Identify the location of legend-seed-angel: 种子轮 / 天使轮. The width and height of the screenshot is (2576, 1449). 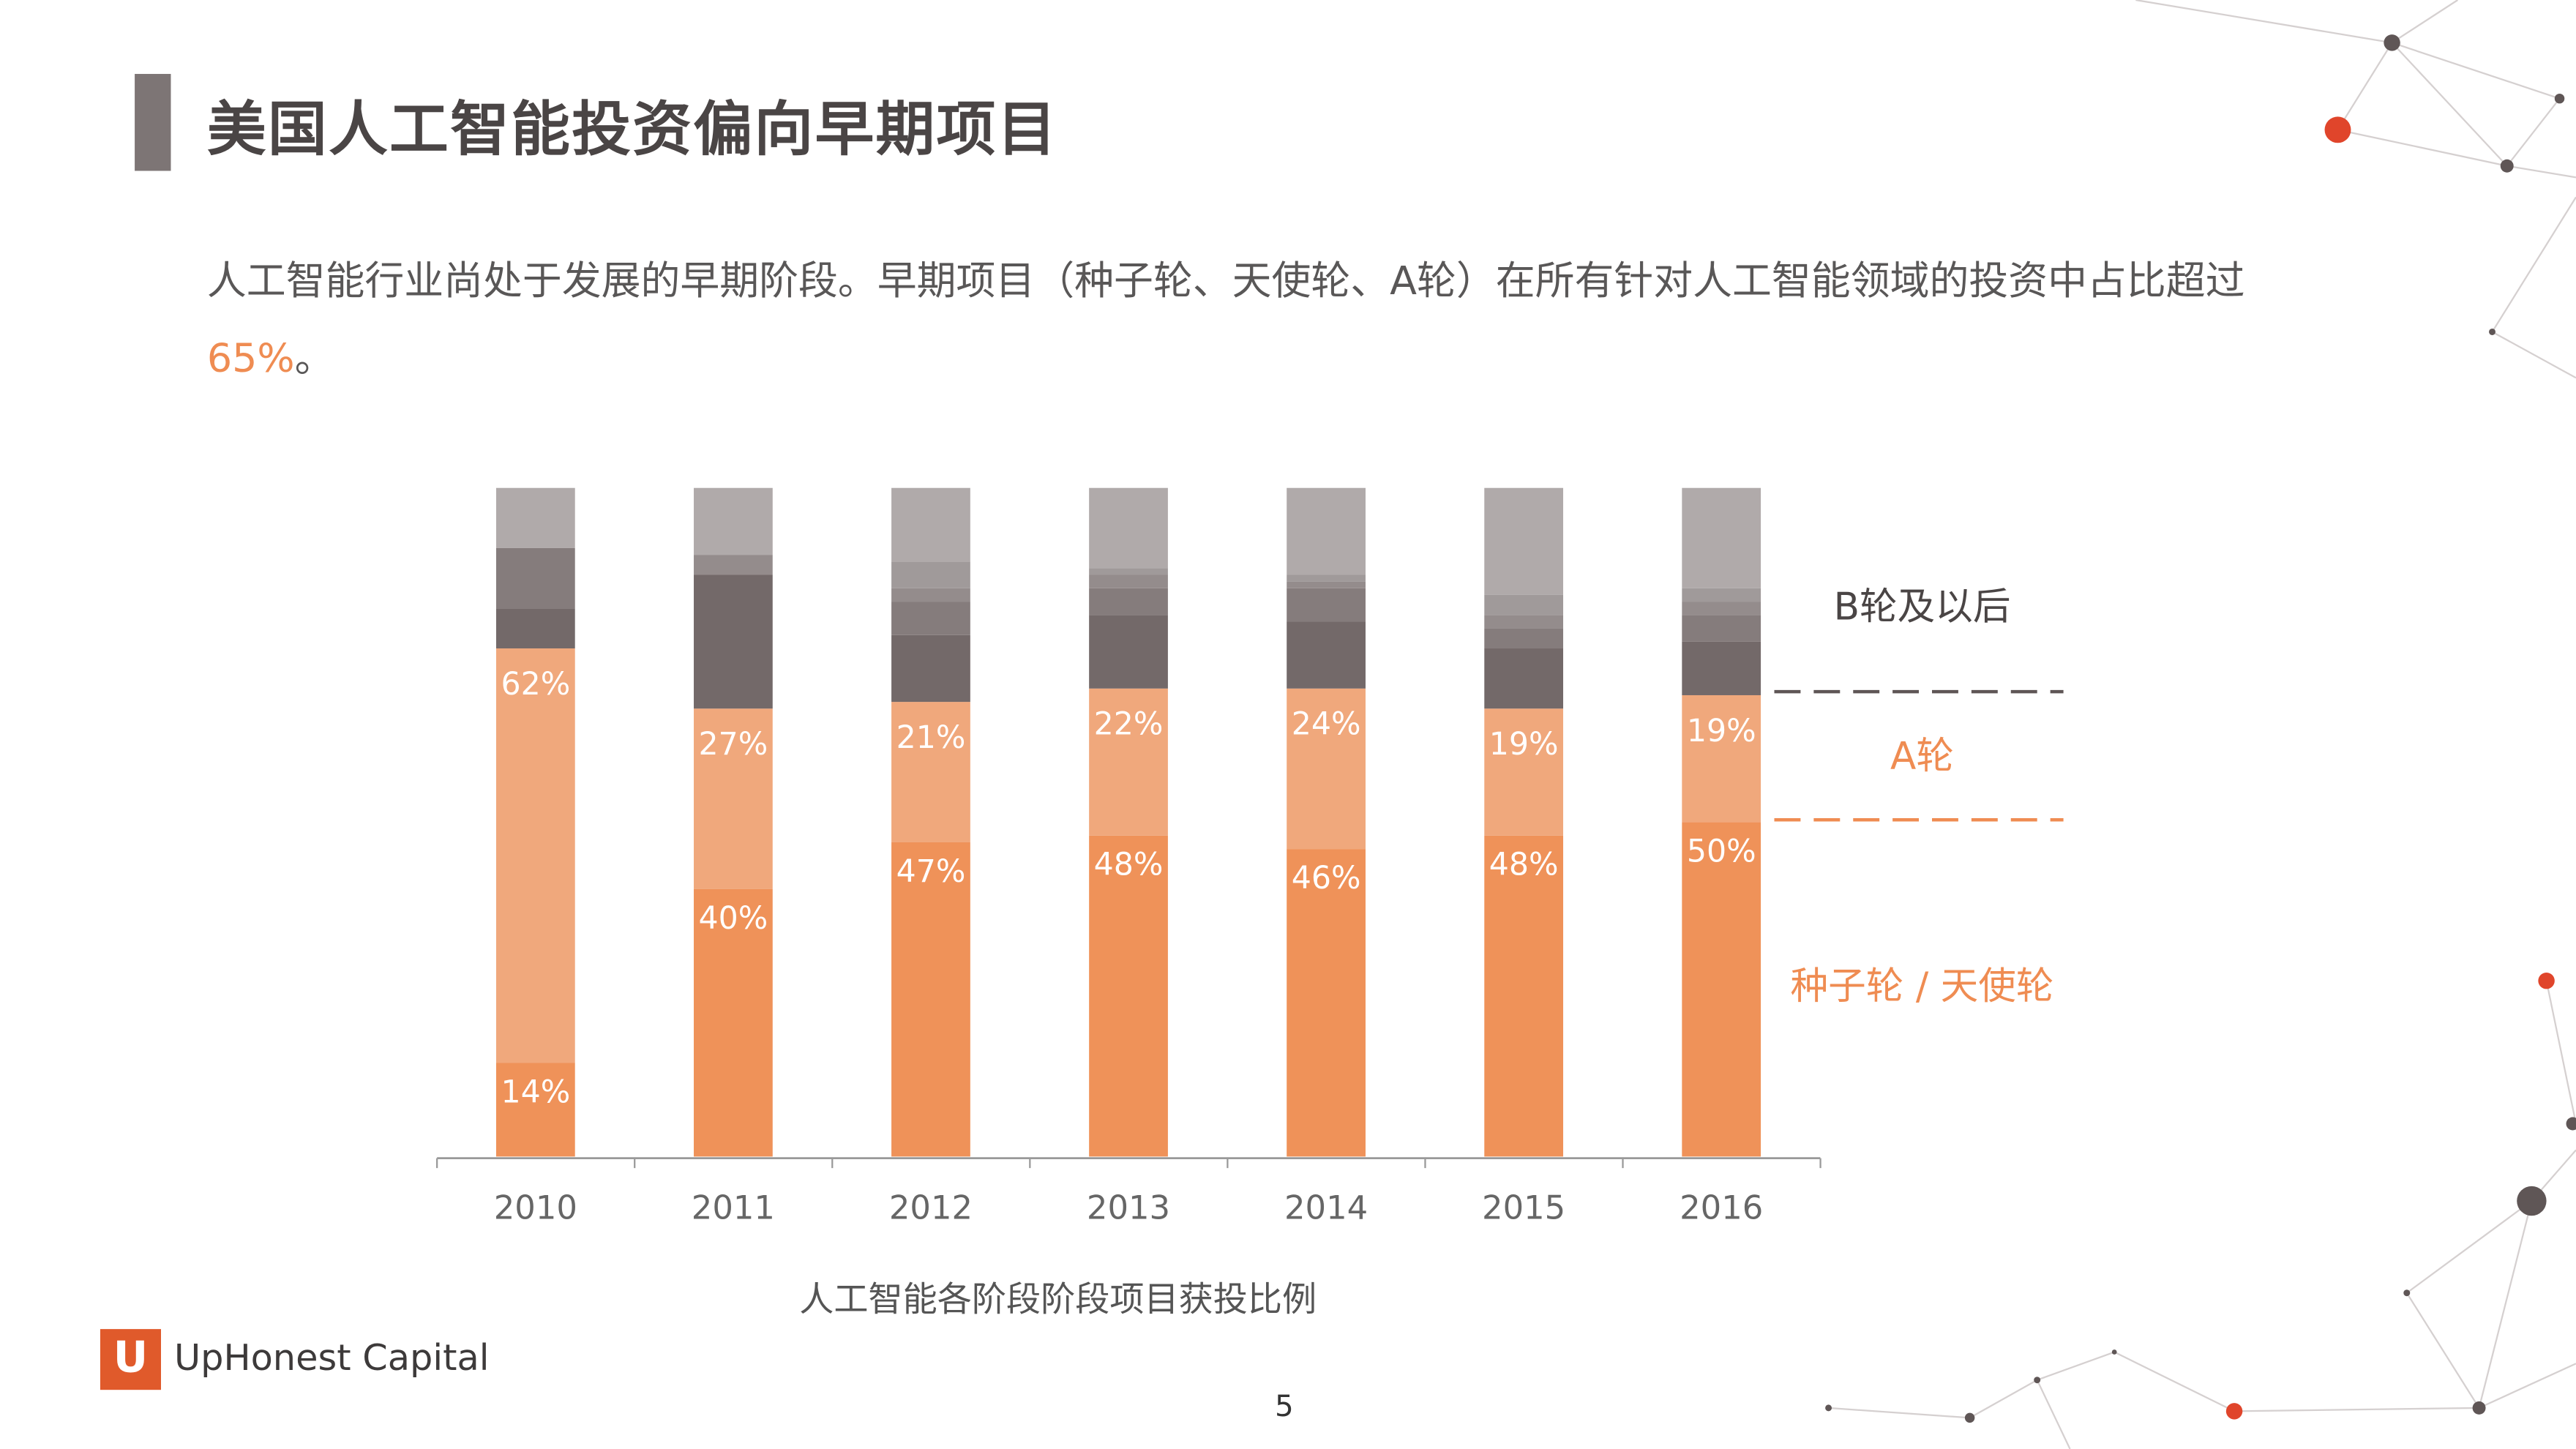
(1922, 986).